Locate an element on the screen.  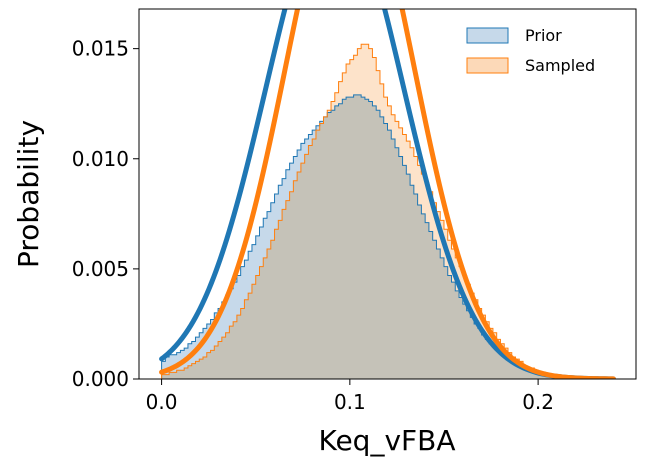
y-tick-label: 0.005 is located at coordinates (100, 269).